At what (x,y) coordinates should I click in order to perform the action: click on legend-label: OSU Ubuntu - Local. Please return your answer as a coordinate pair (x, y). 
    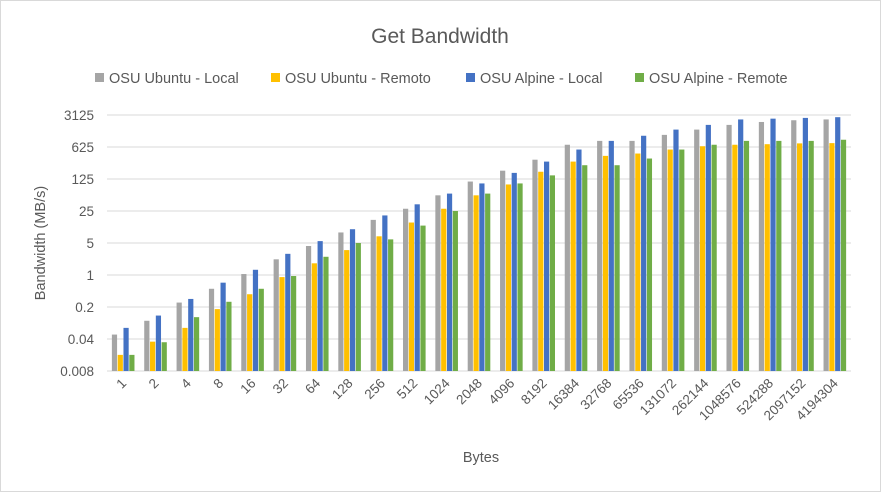
    Looking at the image, I should click on (174, 79).